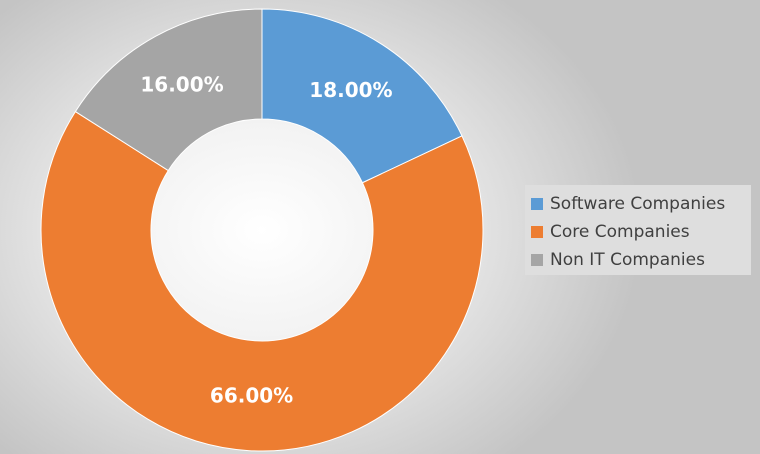 This screenshot has height=454, width=760. Describe the element at coordinates (620, 232) in the screenshot. I see `legend-label-core: Core Companies` at that location.